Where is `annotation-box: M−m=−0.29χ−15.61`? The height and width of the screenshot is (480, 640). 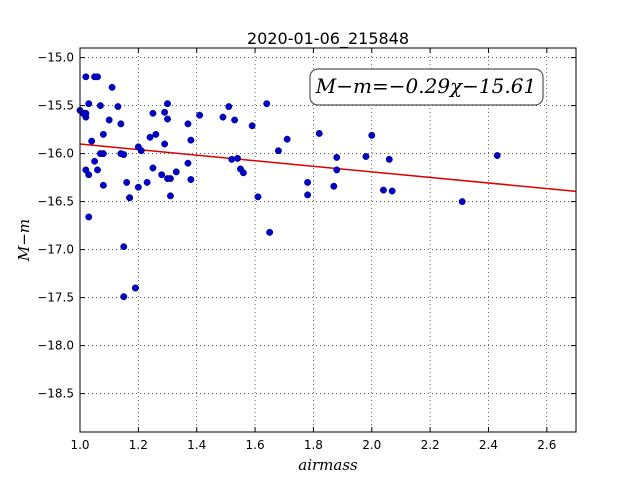 annotation-box: M−m=−0.29χ−15.61 is located at coordinates (426, 87).